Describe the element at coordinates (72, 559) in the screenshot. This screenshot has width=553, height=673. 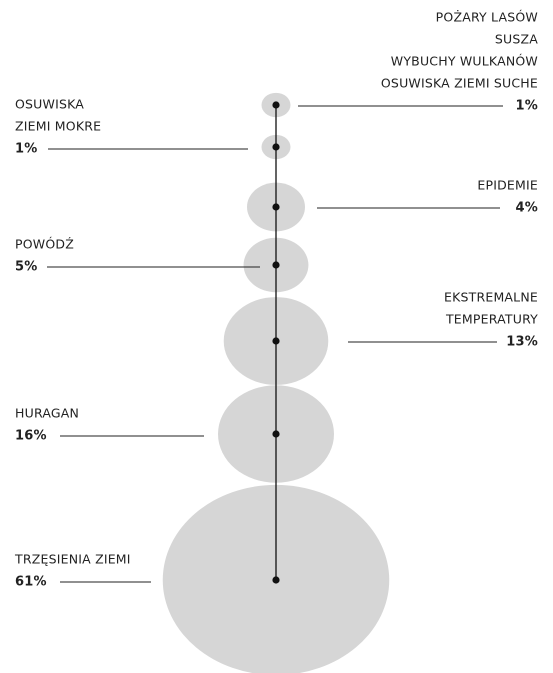
I see `category-label: TRZĘSIENIA ZIEMI` at that location.